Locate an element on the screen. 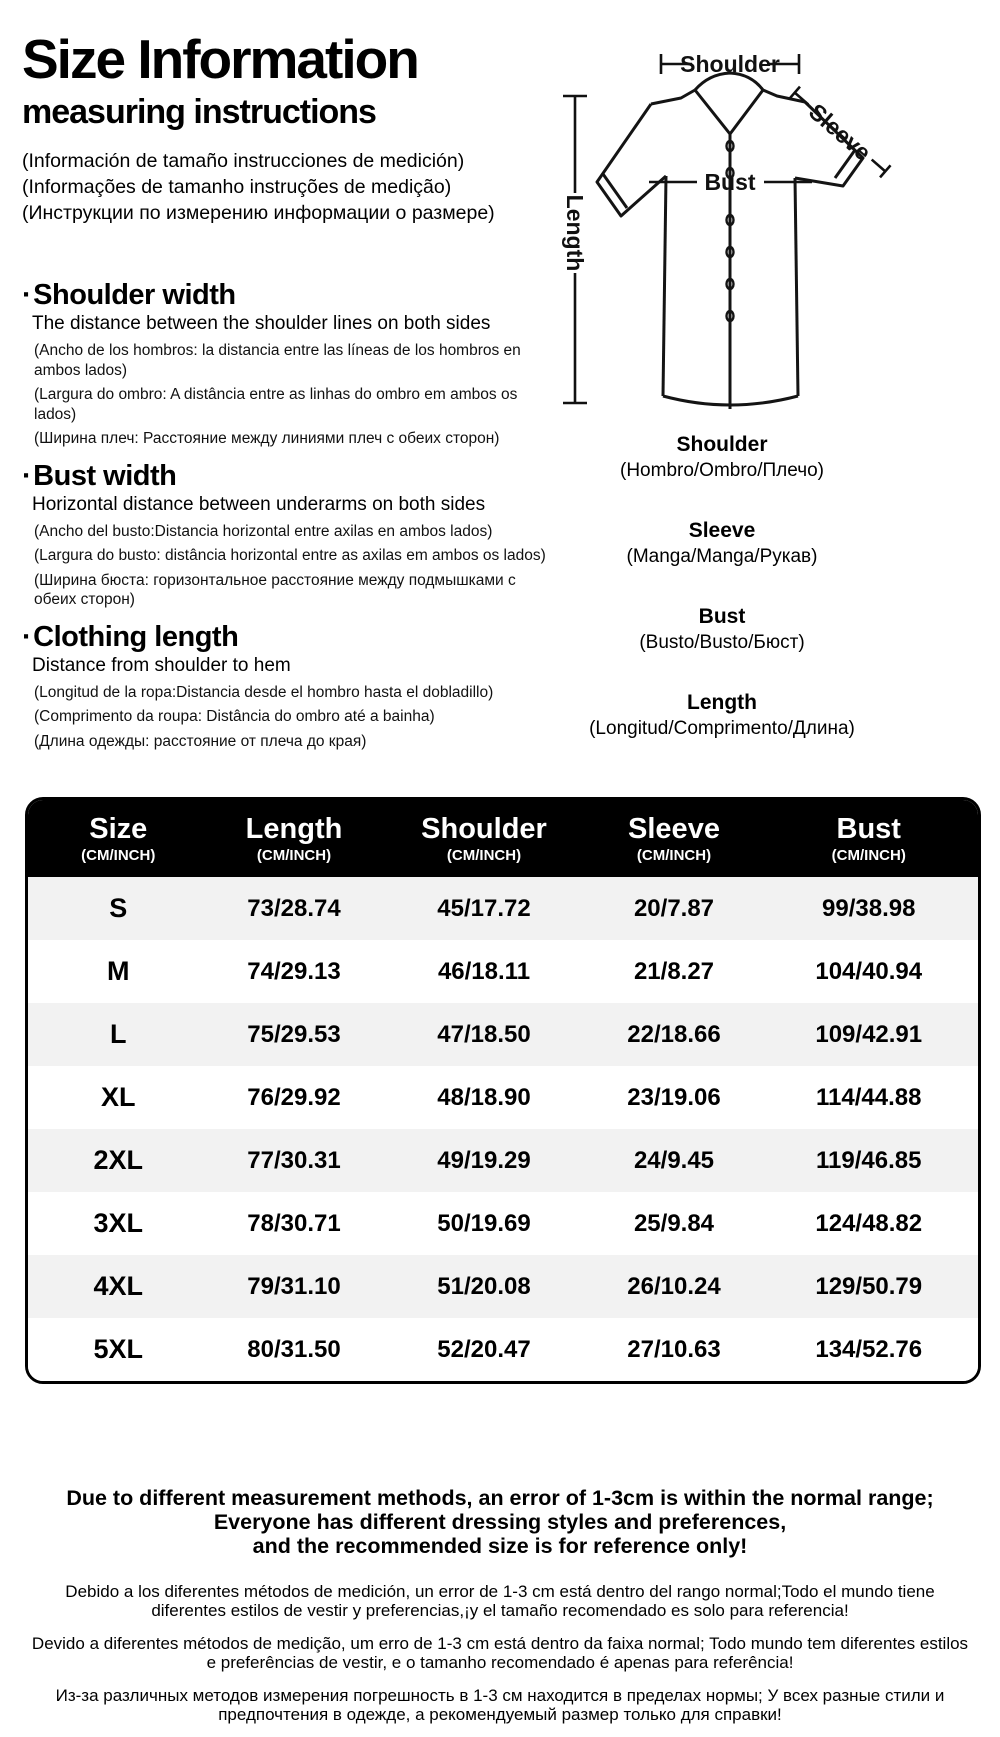  cell-sleeve: 21/8.27 is located at coordinates (674, 971).